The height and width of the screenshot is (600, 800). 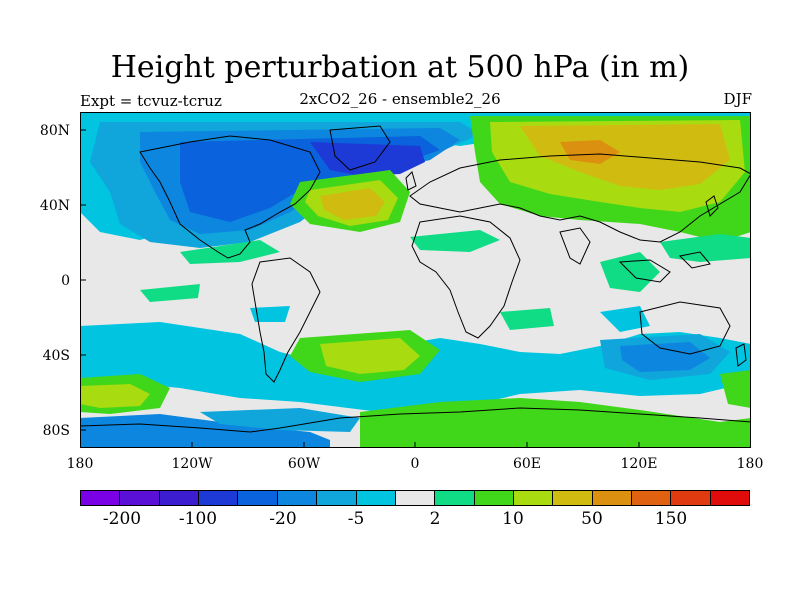 I want to click on colorbar-label: 150, so click(x=671, y=519).